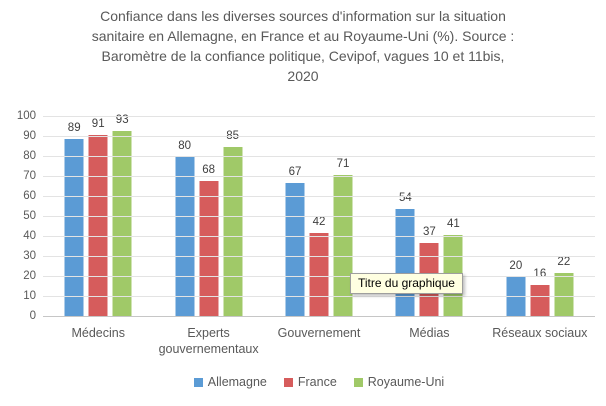 The height and width of the screenshot is (406, 606). Describe the element at coordinates (185, 146) in the screenshot. I see `bar-value-label: 80` at that location.